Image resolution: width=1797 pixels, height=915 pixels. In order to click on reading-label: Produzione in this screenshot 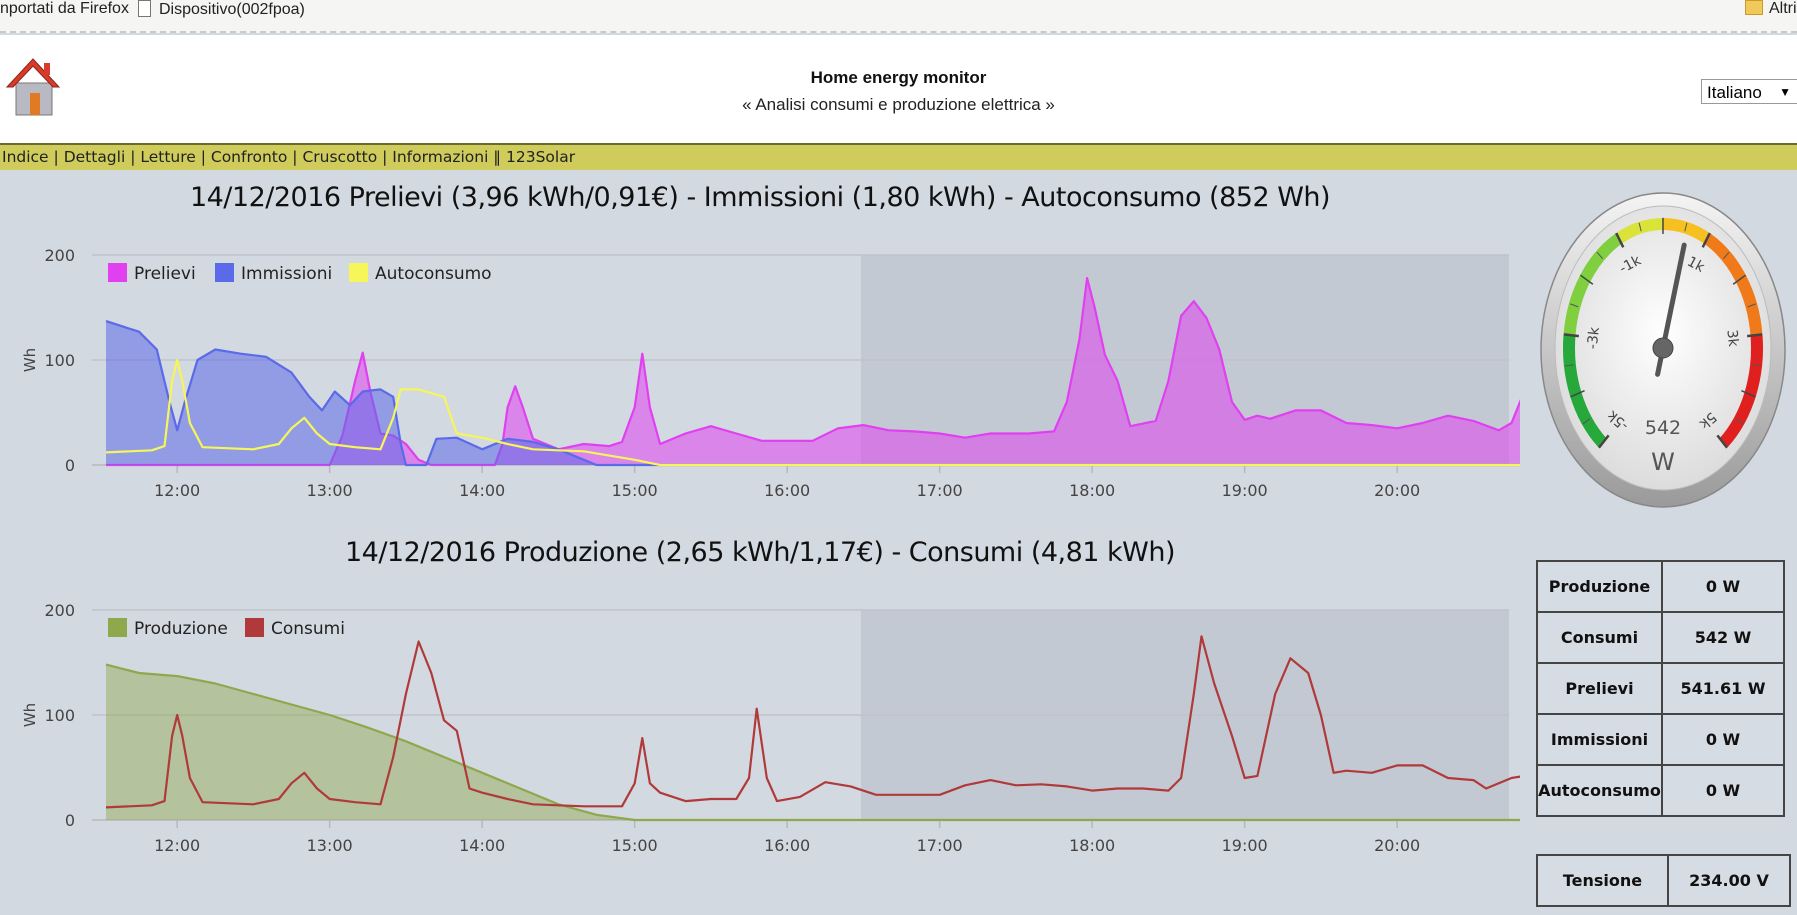, I will do `click(1599, 586)`.